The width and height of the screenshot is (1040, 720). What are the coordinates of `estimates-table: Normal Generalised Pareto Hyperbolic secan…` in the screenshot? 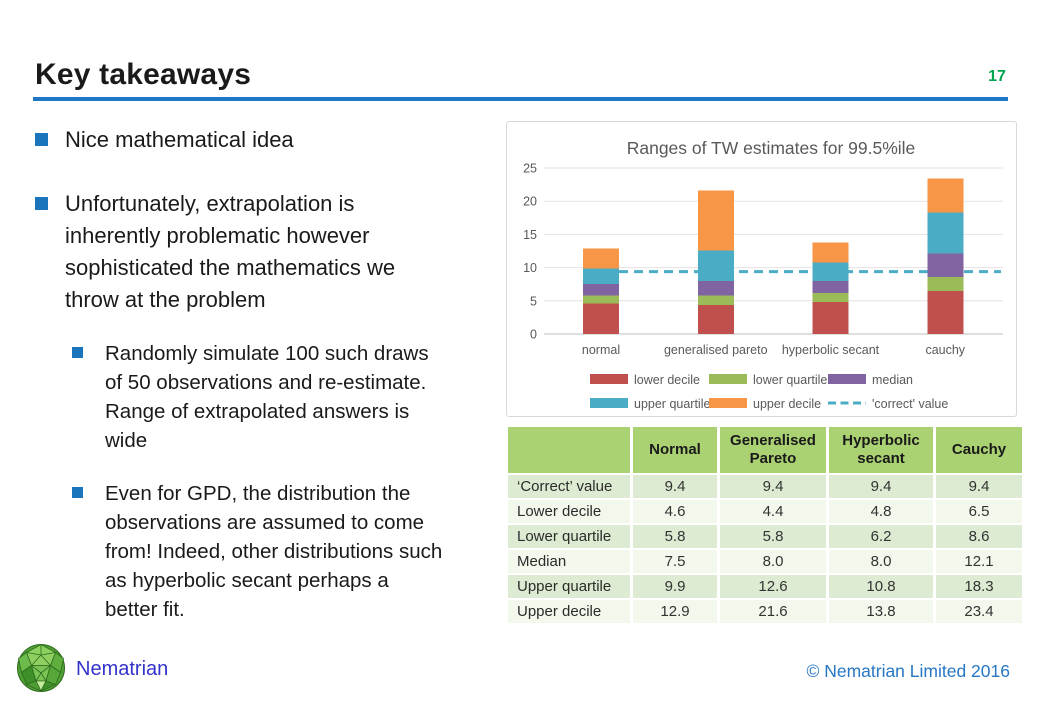 It's located at (765, 525).